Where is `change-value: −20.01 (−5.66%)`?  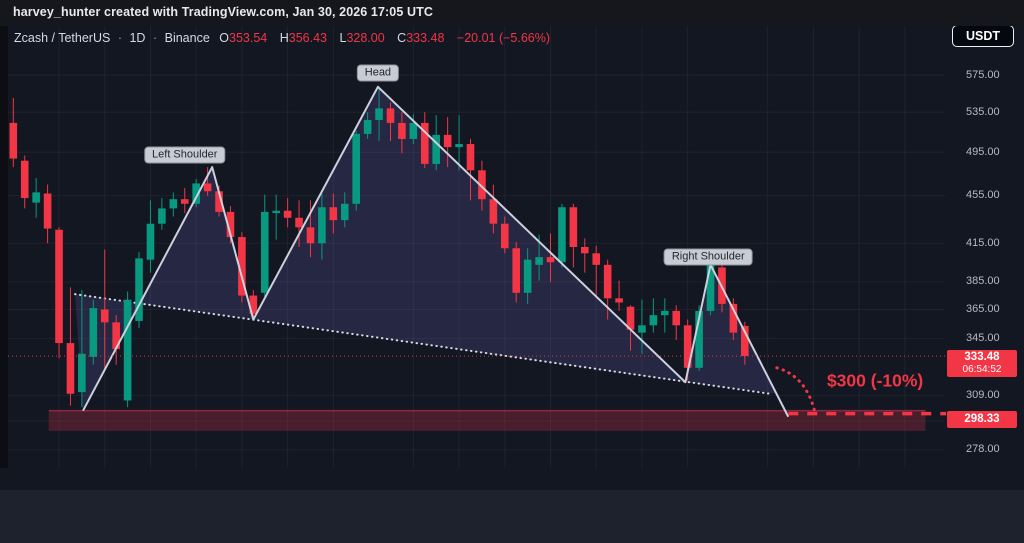
change-value: −20.01 (−5.66%) is located at coordinates (503, 38).